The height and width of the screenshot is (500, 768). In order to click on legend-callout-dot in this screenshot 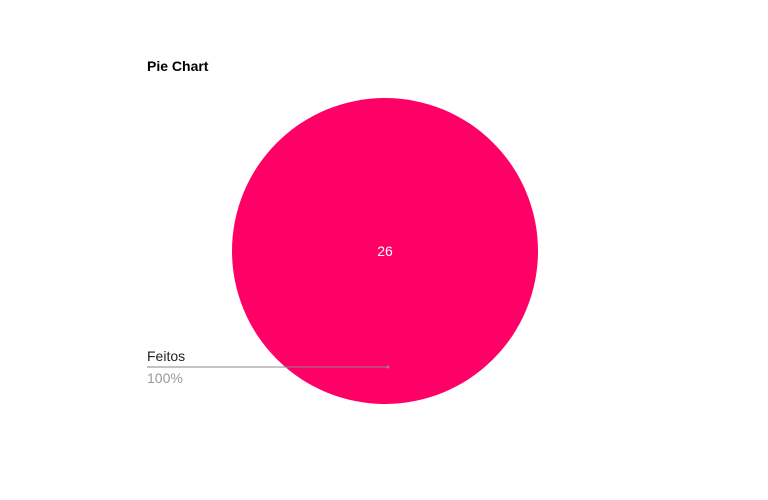, I will do `click(388, 367)`.